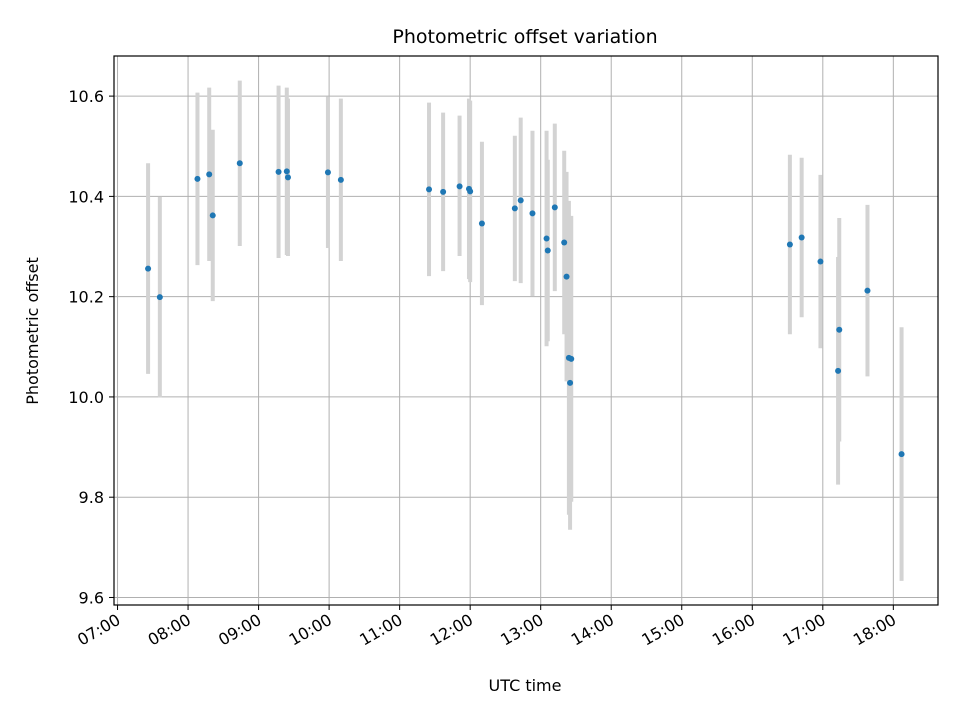 The image size is (960, 720). What do you see at coordinates (592, 630) in the screenshot?
I see `x-tick-label: 14:00` at bounding box center [592, 630].